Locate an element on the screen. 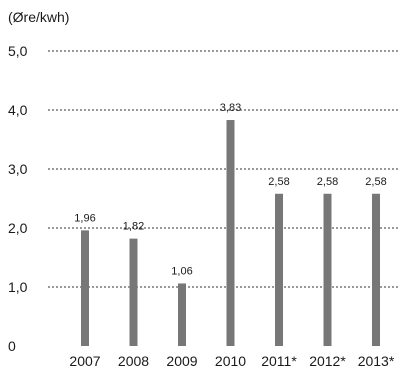 This screenshot has width=406, height=374. bar-2011-est is located at coordinates (279, 269).